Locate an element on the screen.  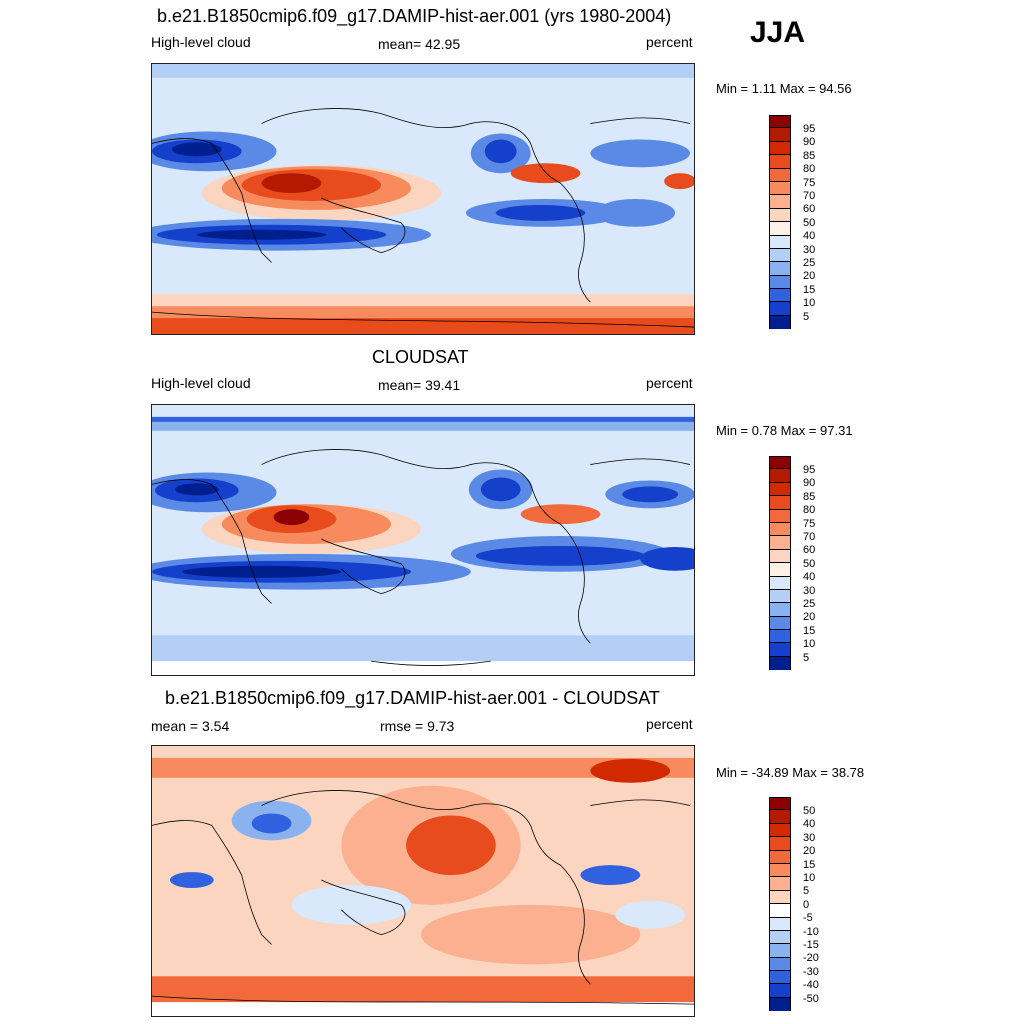
panel1-colorbar is located at coordinates (780, 222).